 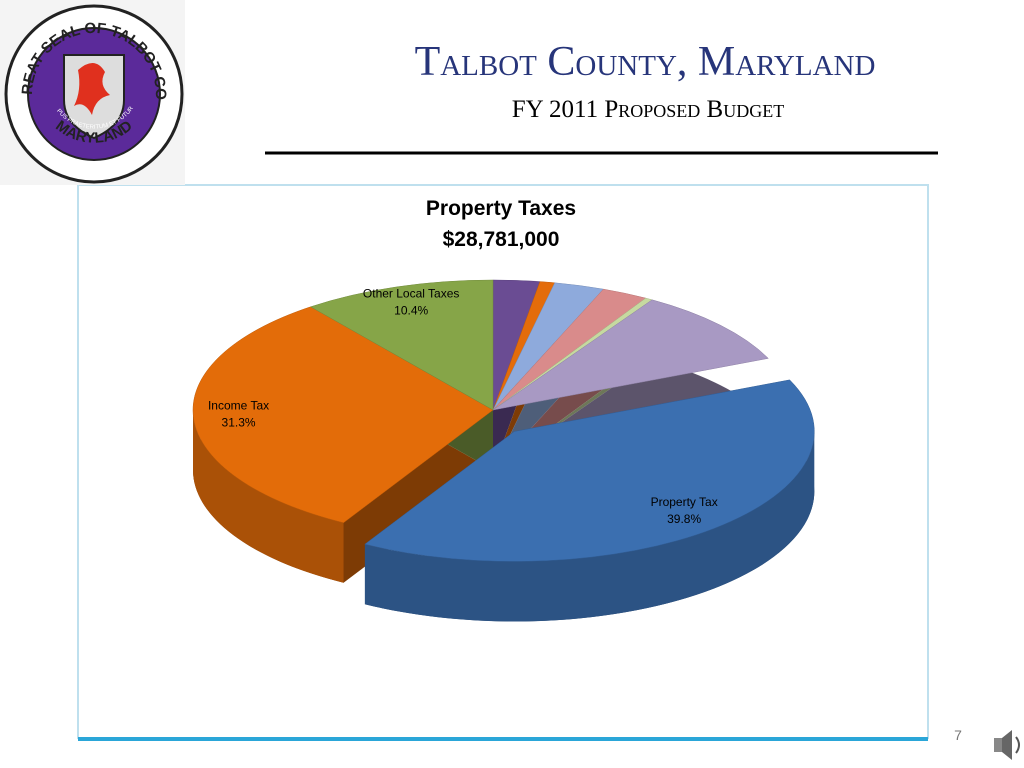 What do you see at coordinates (1017, 745) in the screenshot?
I see `speaker-wave` at bounding box center [1017, 745].